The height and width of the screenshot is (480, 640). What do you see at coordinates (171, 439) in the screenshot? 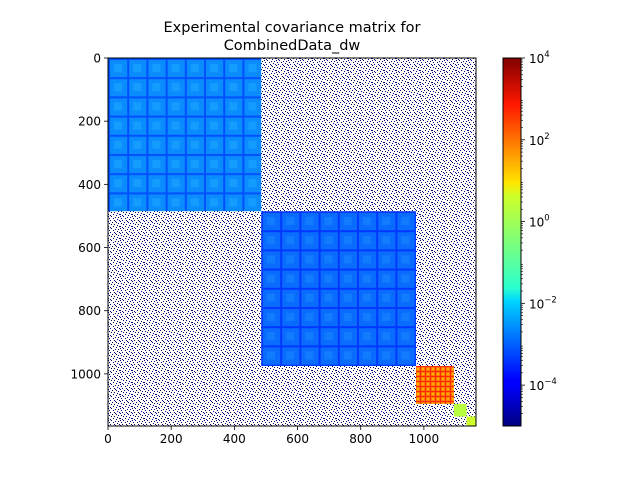
I see `x-tick-label: 200` at bounding box center [171, 439].